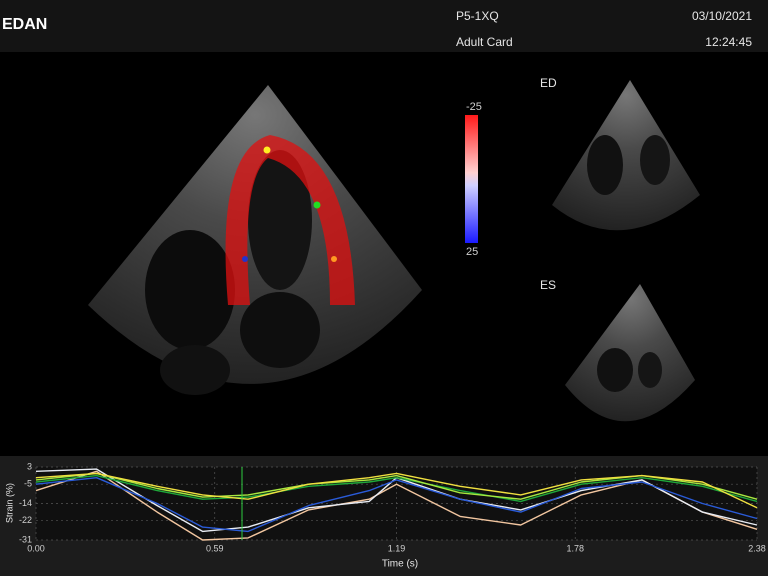  I want to click on preset: Adult Card, so click(484, 42).